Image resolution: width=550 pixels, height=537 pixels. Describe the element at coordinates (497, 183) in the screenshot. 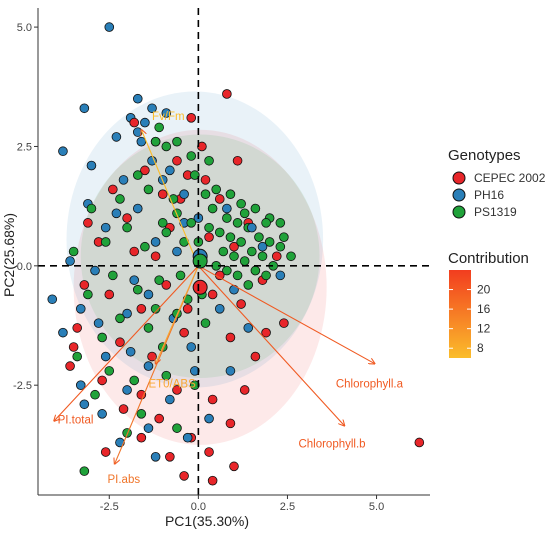

I see `legend-genotypes: Genotypes CEPEC 2002 PH16 PS1319` at that location.